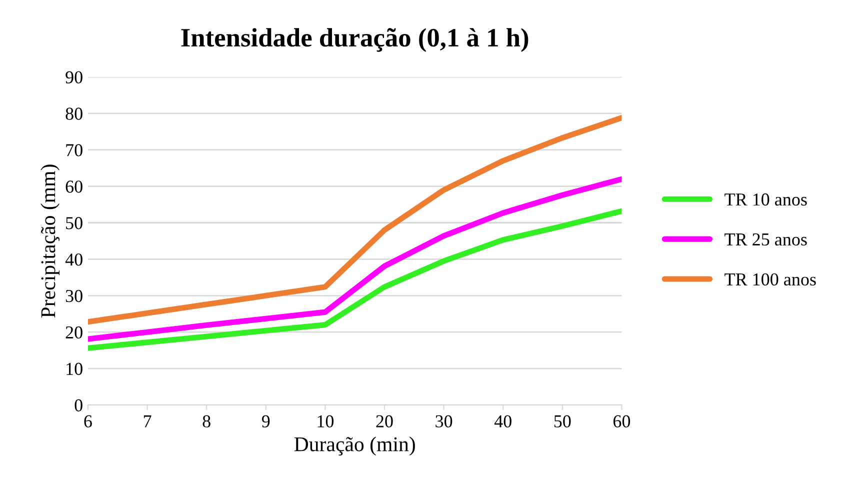  Describe the element at coordinates (765, 199) in the screenshot. I see `legend-label: TR 10 anos` at that location.